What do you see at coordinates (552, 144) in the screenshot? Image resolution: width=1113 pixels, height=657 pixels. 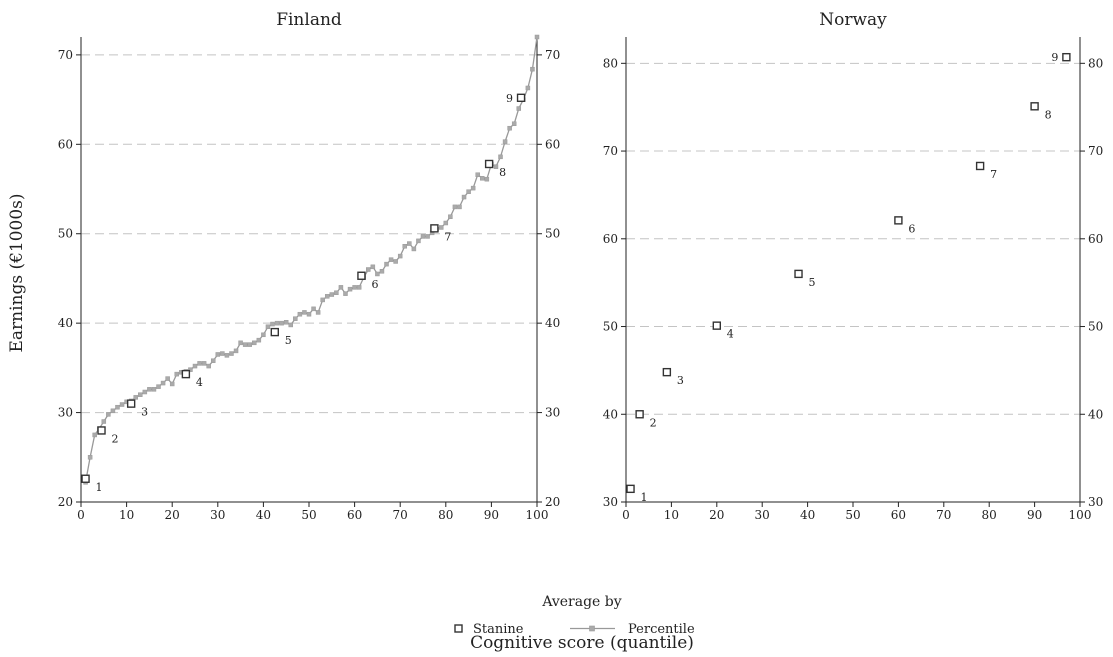 I see `y-tick-label-right: 60` at bounding box center [552, 144].